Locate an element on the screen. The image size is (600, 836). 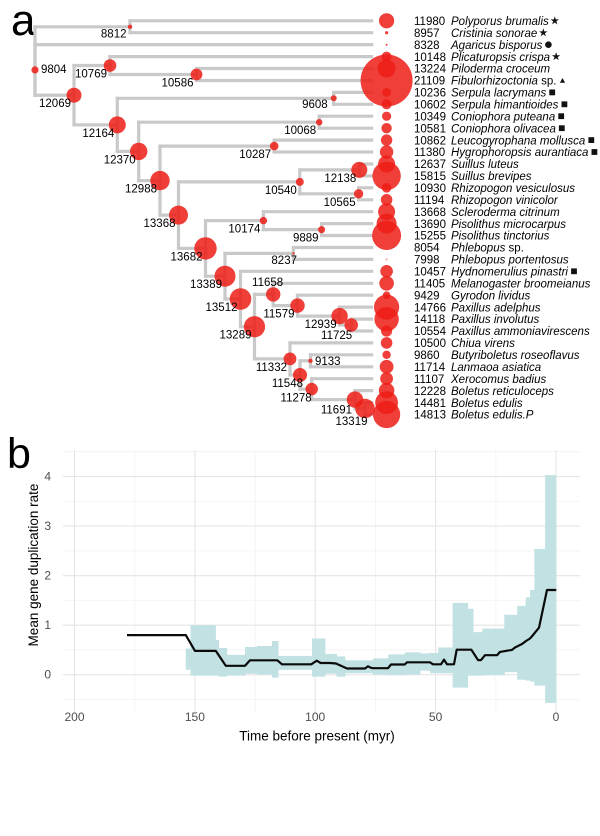
svg-text: Pisolithus tinctorius is located at coordinates (500, 237).